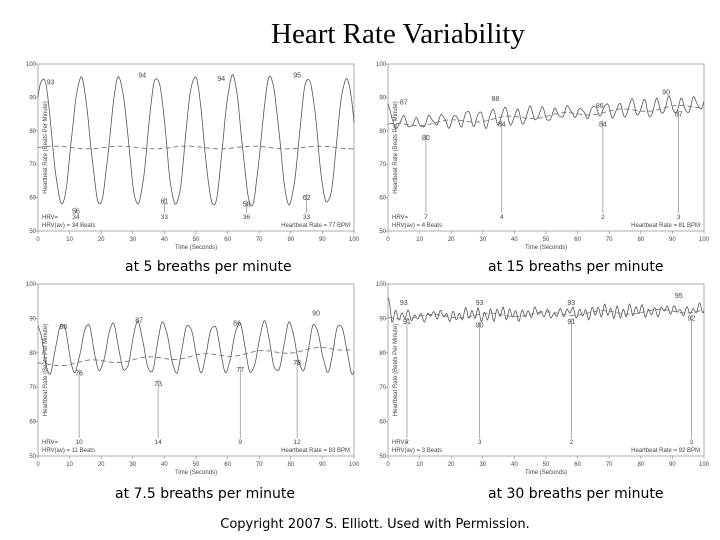 This screenshot has height=540, width=720. Describe the element at coordinates (68, 451) in the screenshot. I see `hrv-average-label: HRV(av) = 11 Beats` at that location.